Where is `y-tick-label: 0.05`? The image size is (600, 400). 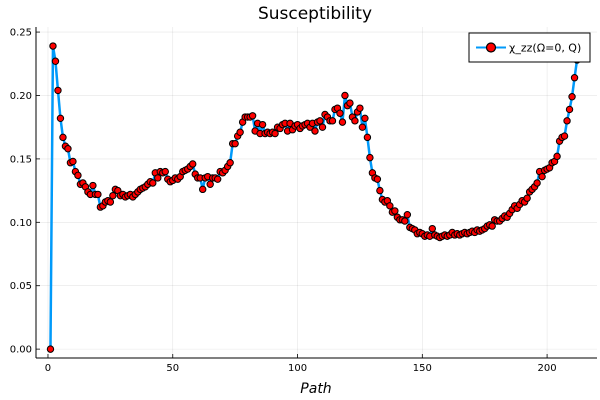
y-tick-label: 0.05 is located at coordinates (21, 286).